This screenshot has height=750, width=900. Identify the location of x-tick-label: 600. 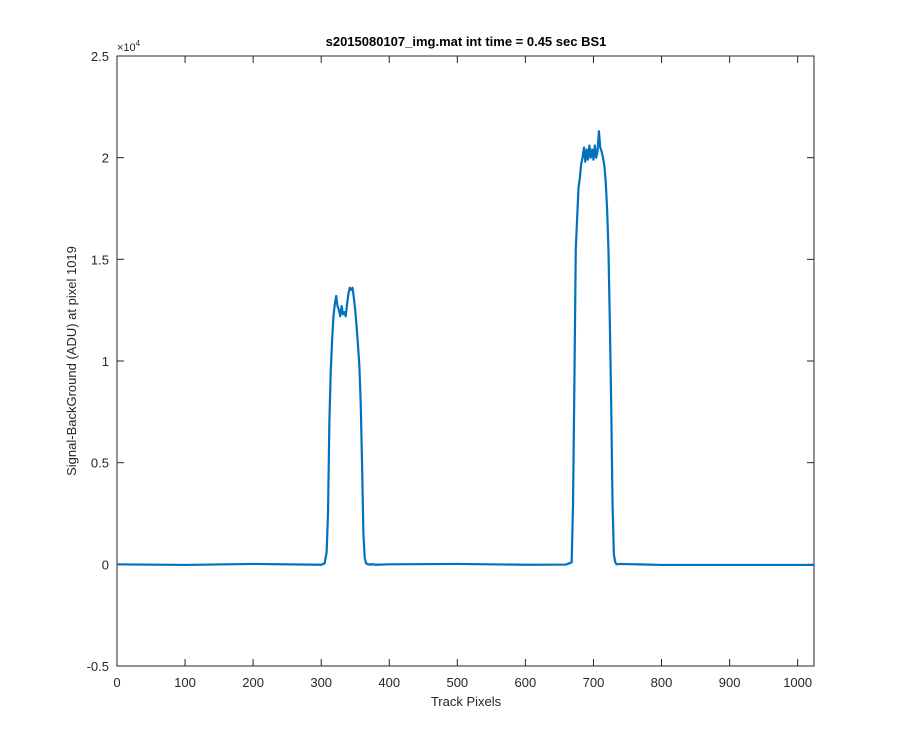
(526, 682).